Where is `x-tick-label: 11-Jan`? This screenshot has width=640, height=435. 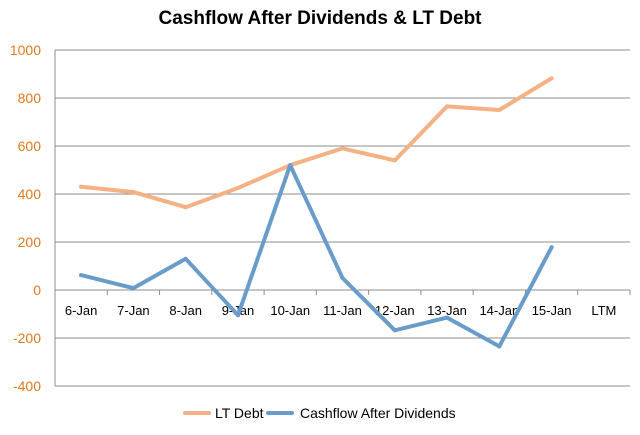 x-tick-label: 11-Jan is located at coordinates (342, 310).